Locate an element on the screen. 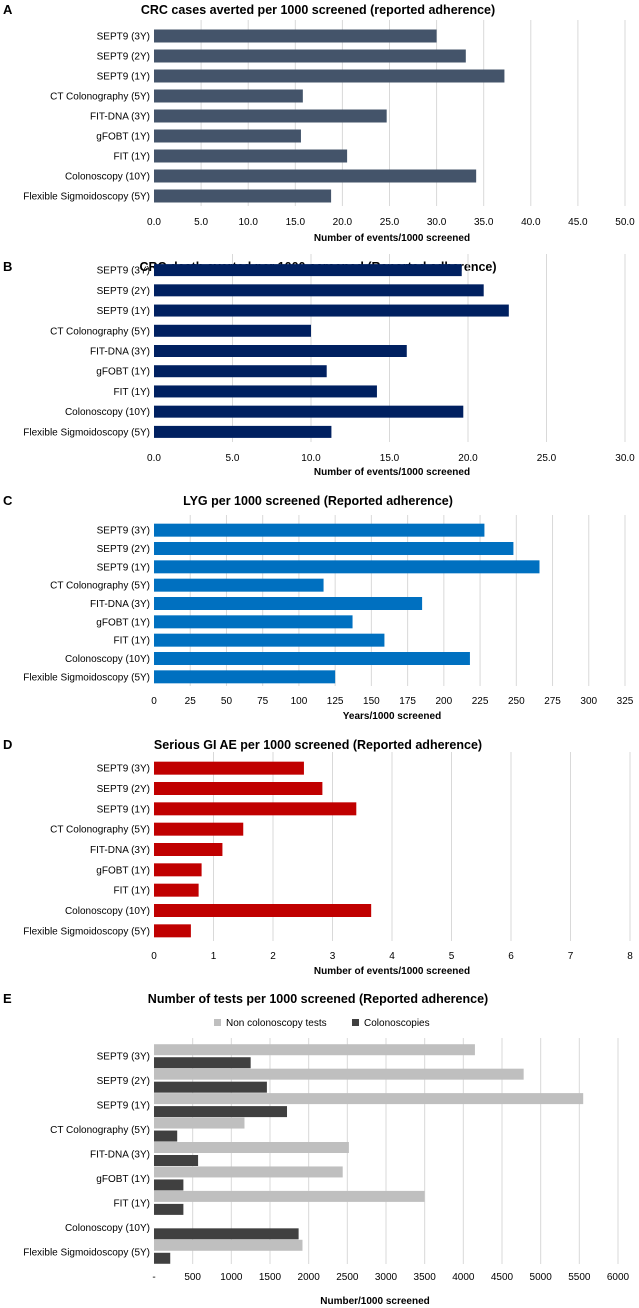  panel-letter-b: B is located at coordinates (7, 266).